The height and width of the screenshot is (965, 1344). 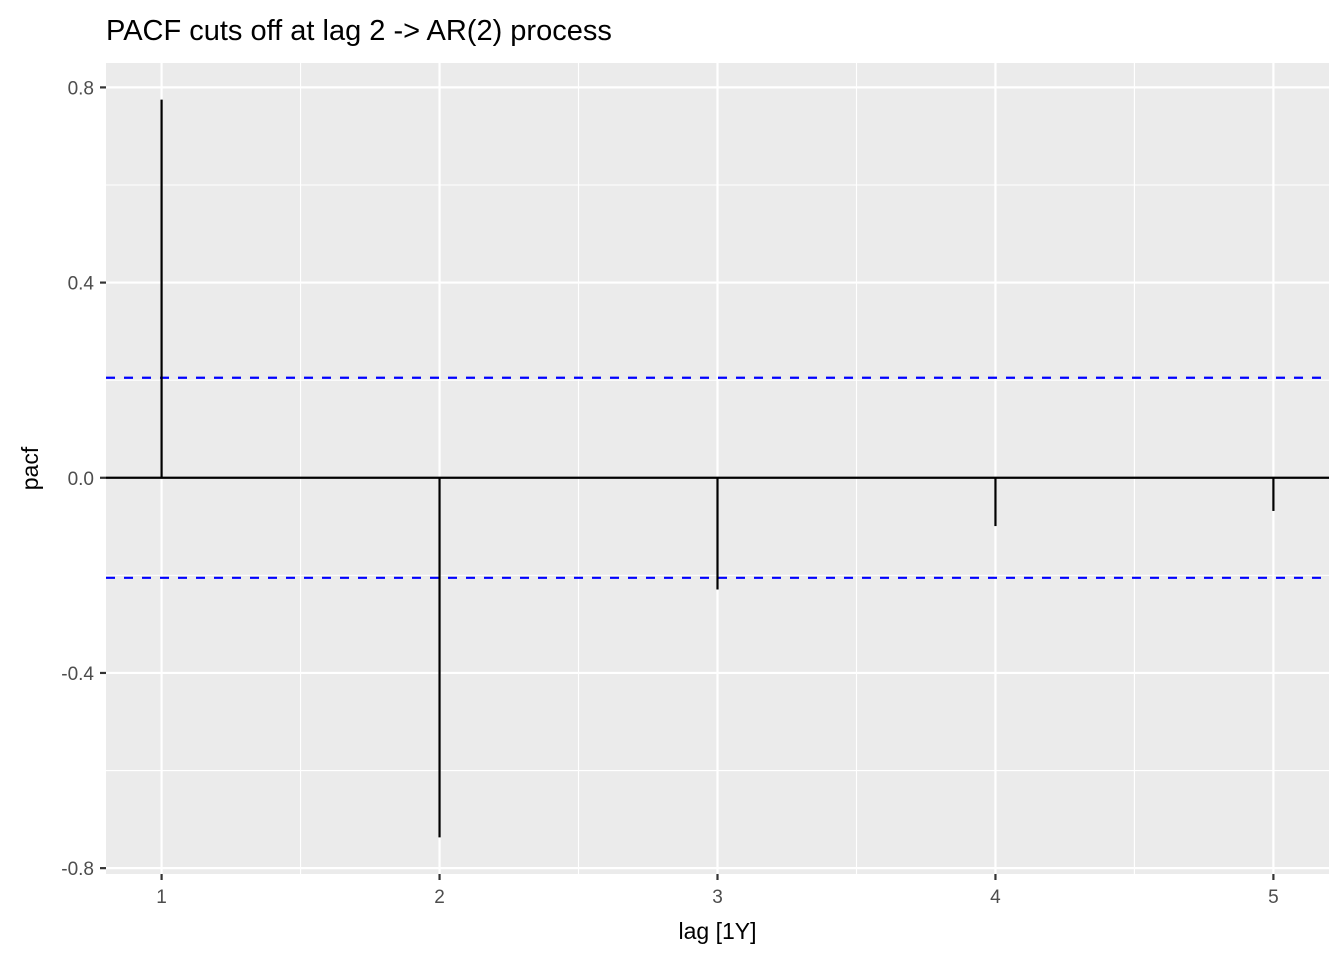 I want to click on y-axis: 0.8 0.4 0.0 -0.4 -0.8, so click(x=83, y=479).